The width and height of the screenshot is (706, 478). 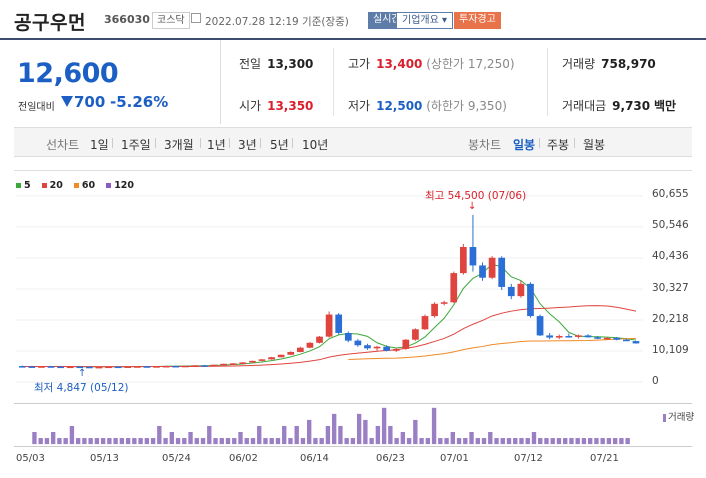 I want to click on legend-item-ma20: 20, so click(x=52, y=185).